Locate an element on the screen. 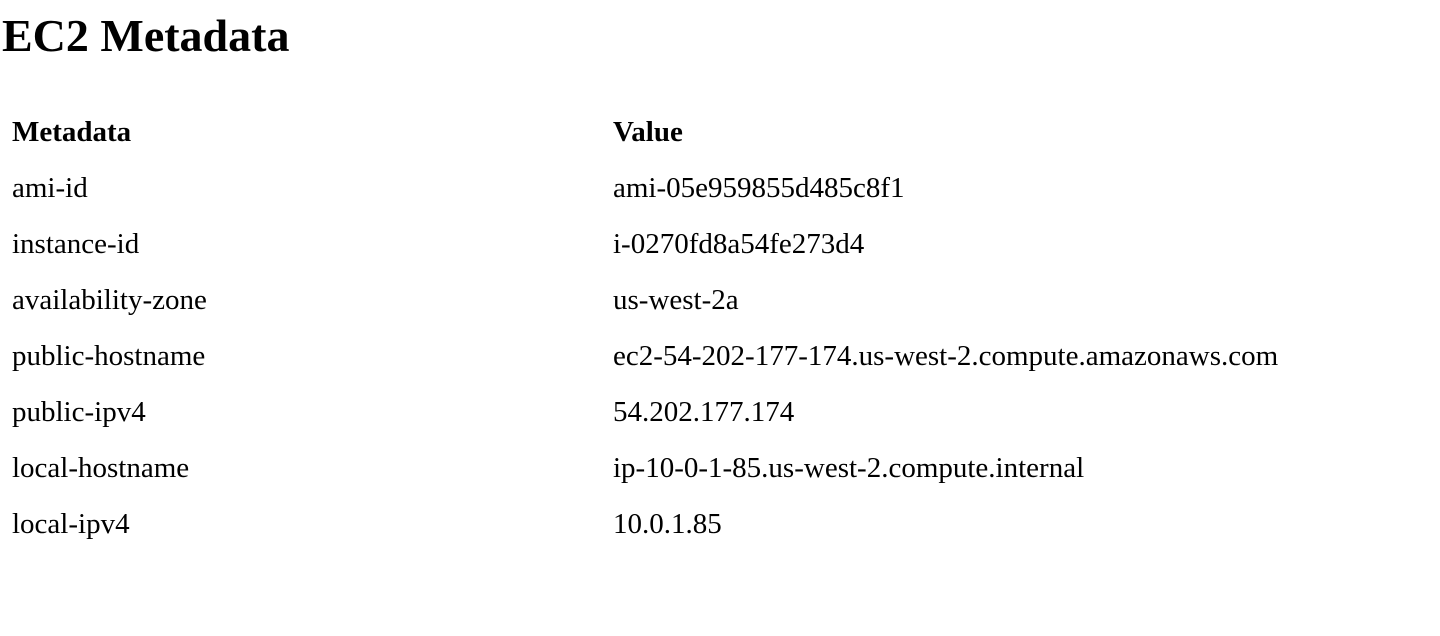 Image resolution: width=1440 pixels, height=636 pixels. table-row: local-ipv4 10.0.1.85 is located at coordinates (712, 524).